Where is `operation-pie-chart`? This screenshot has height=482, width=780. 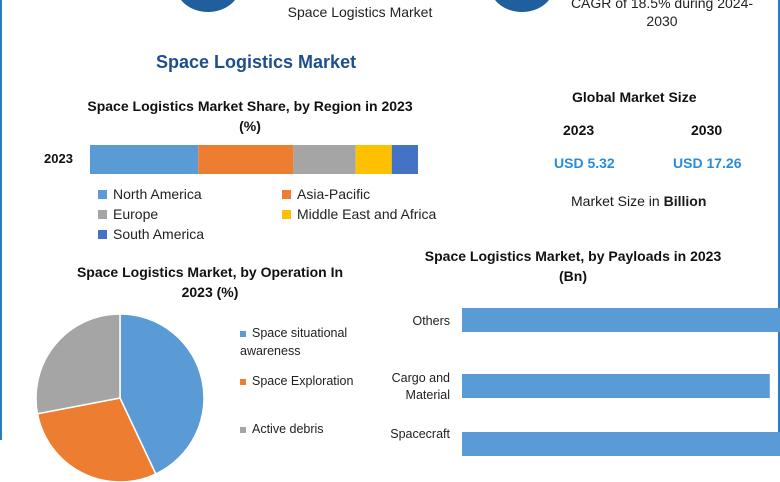 operation-pie-chart is located at coordinates (120, 397).